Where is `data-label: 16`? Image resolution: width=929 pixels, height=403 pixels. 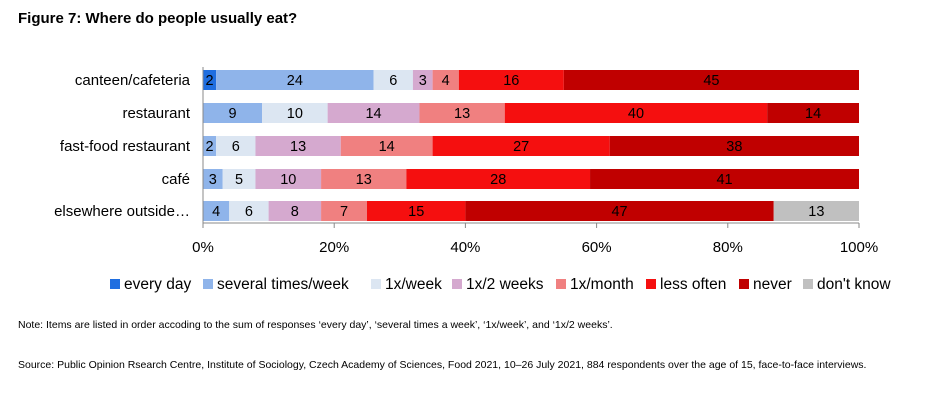 data-label: 16 is located at coordinates (511, 81).